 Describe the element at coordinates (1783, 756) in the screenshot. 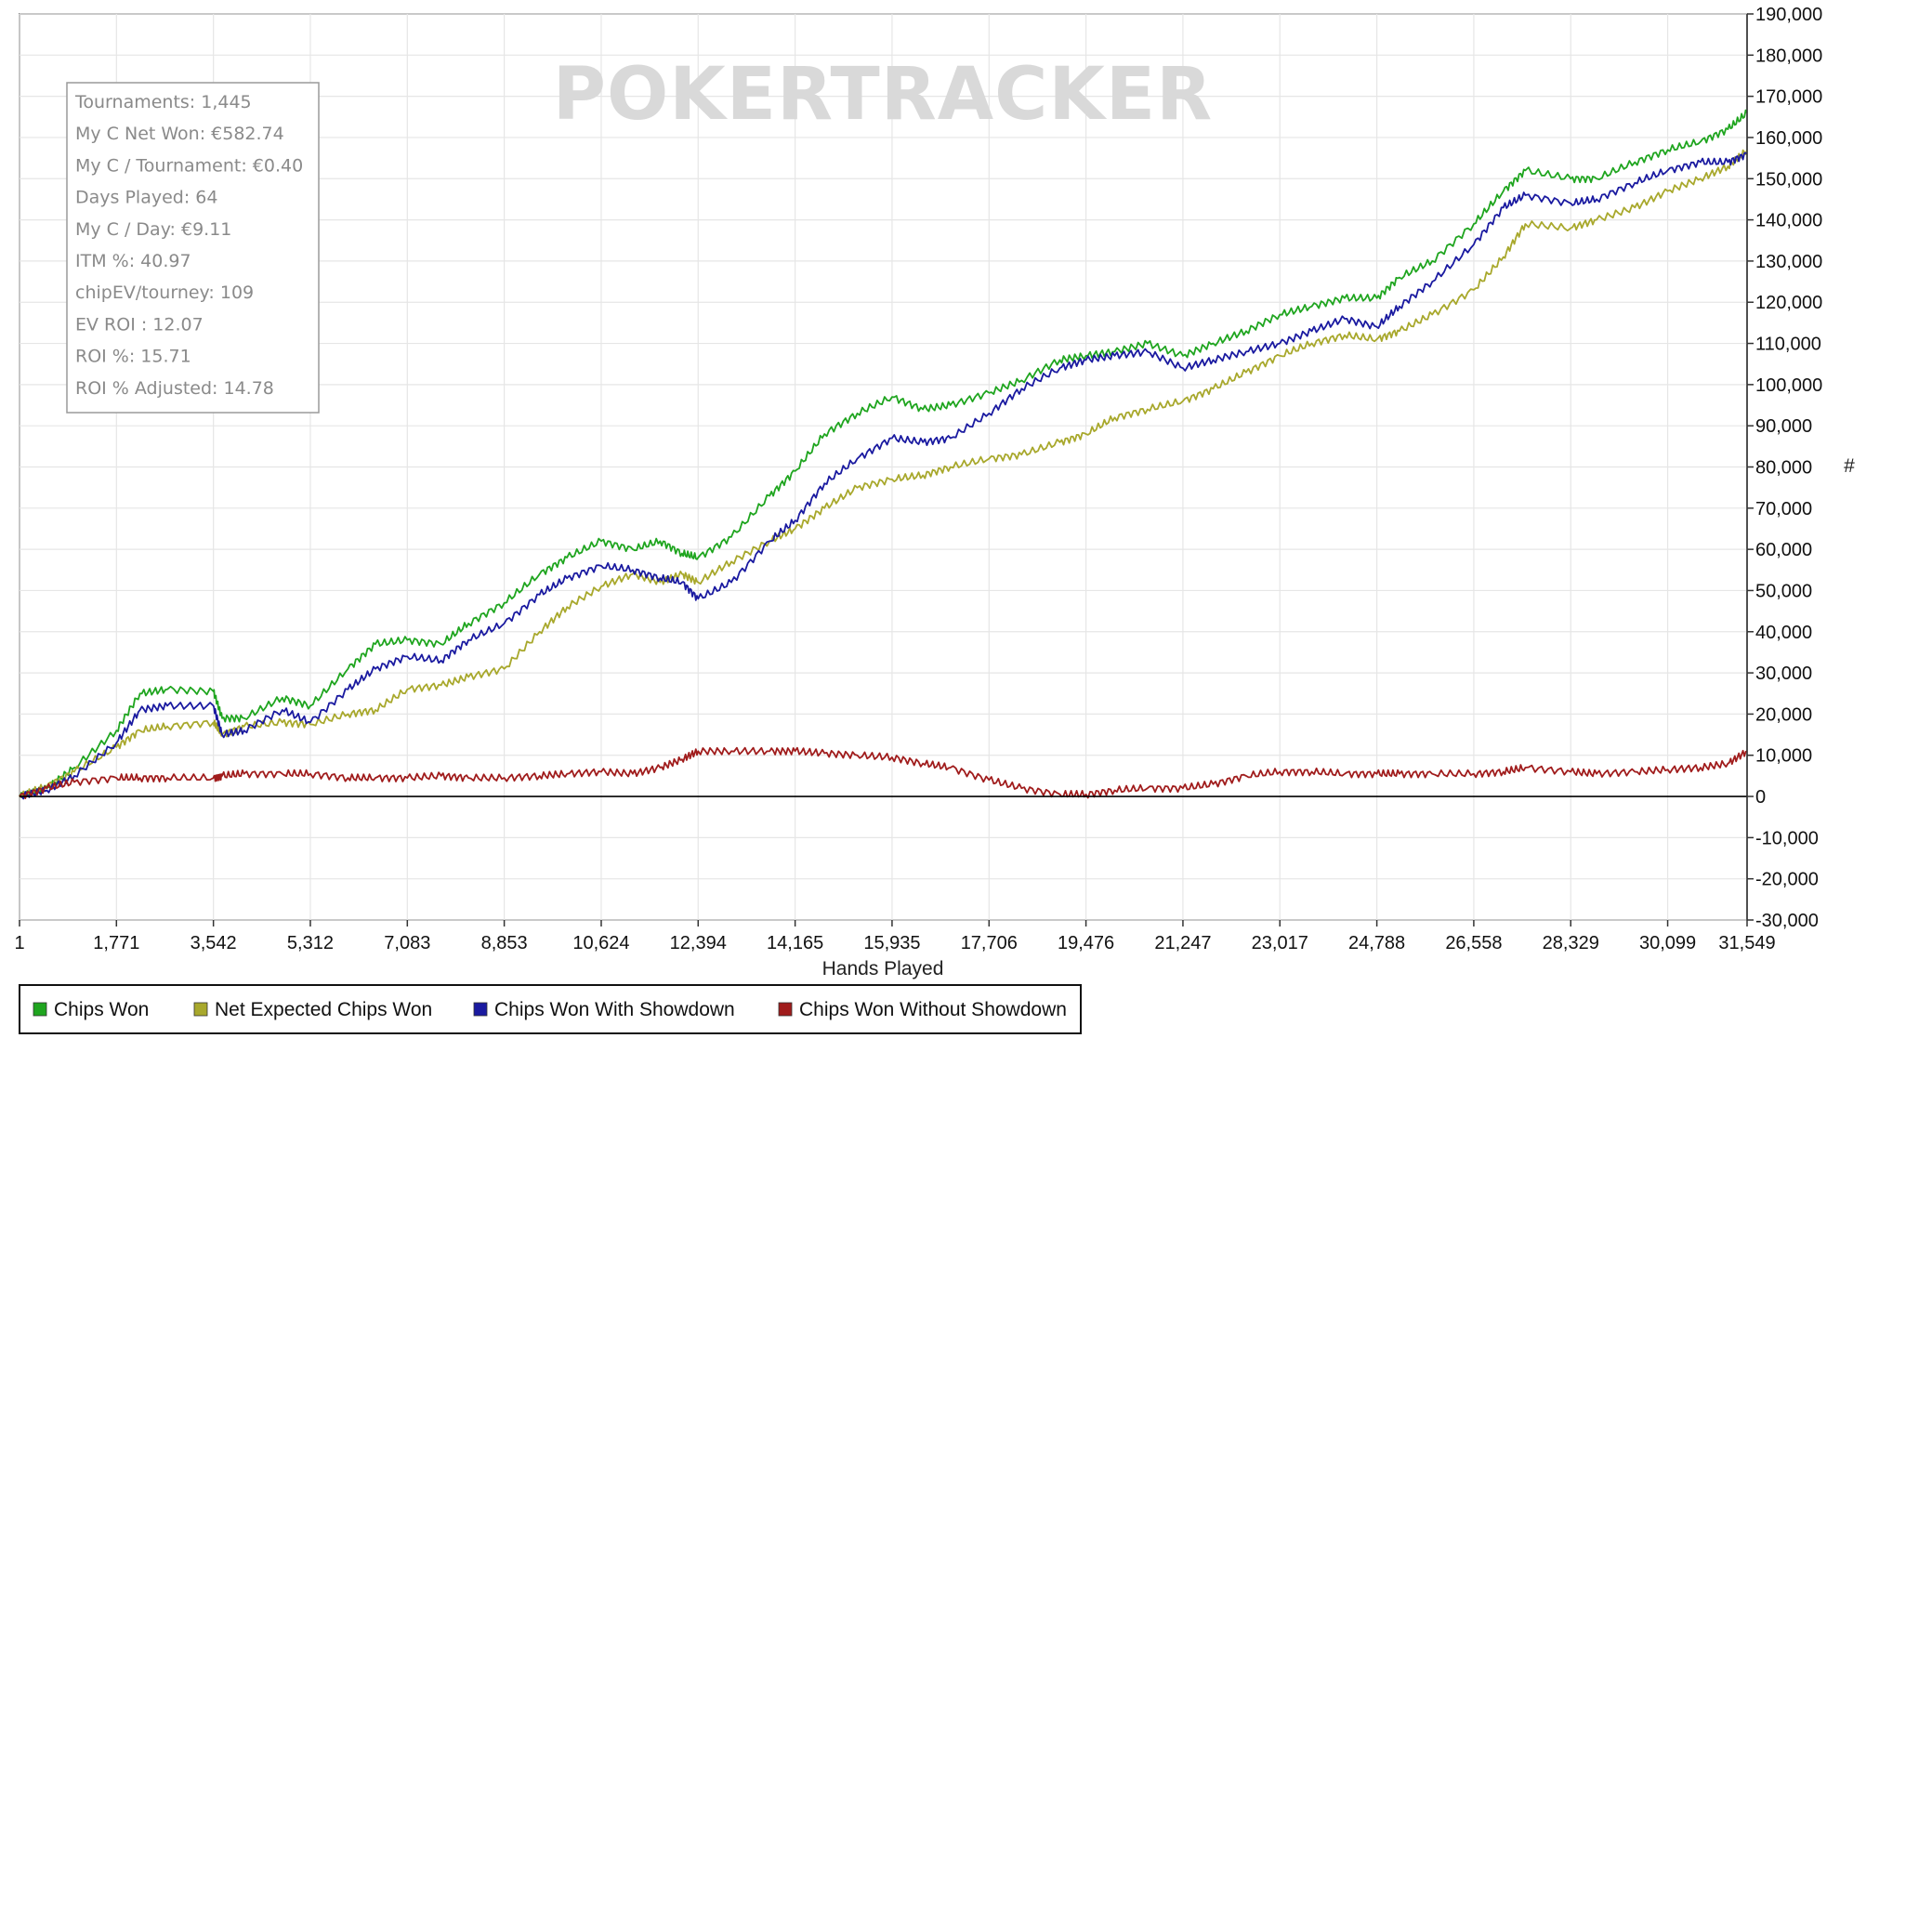

I see `y-tick-label: 10,000` at that location.